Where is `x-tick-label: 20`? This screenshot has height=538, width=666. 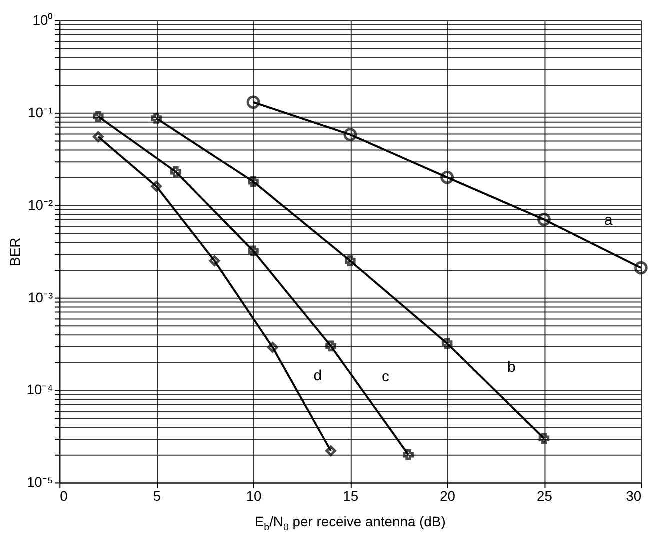 x-tick-label: 20 is located at coordinates (448, 496).